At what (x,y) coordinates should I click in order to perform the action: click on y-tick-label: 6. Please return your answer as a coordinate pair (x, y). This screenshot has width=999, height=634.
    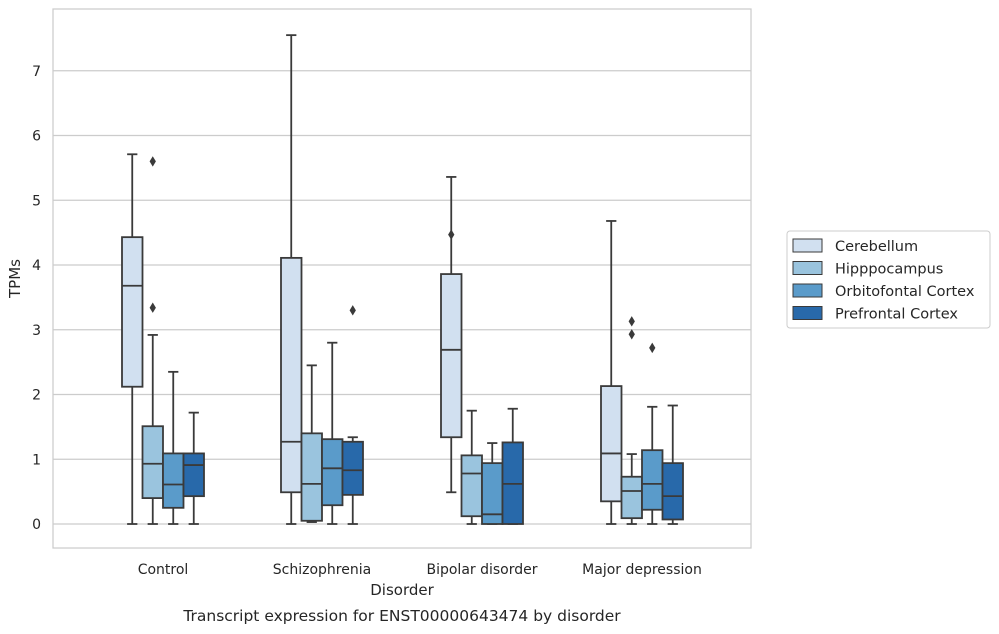
    Looking at the image, I should click on (36, 137).